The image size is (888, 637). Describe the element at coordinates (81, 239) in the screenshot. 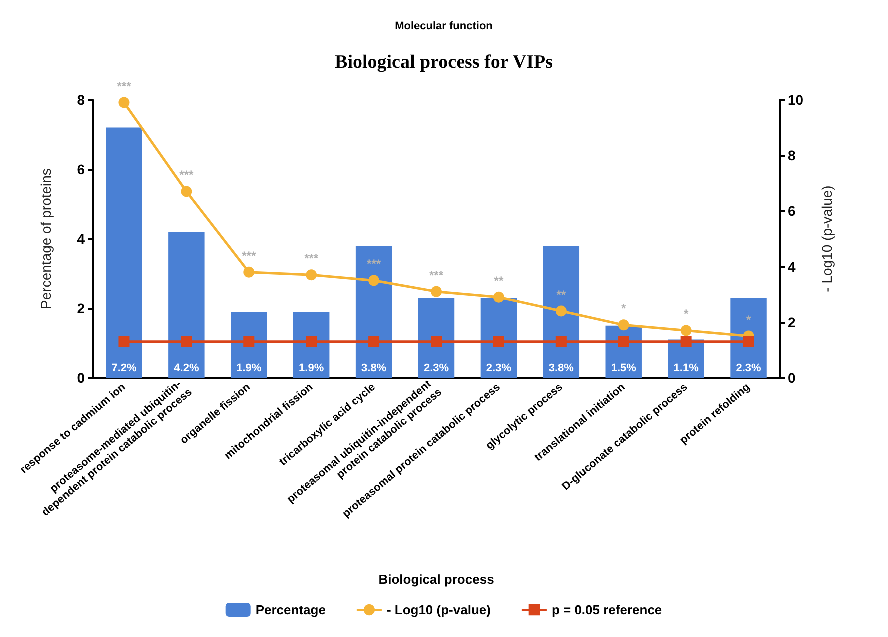

I see `y-tick-label: 4` at that location.